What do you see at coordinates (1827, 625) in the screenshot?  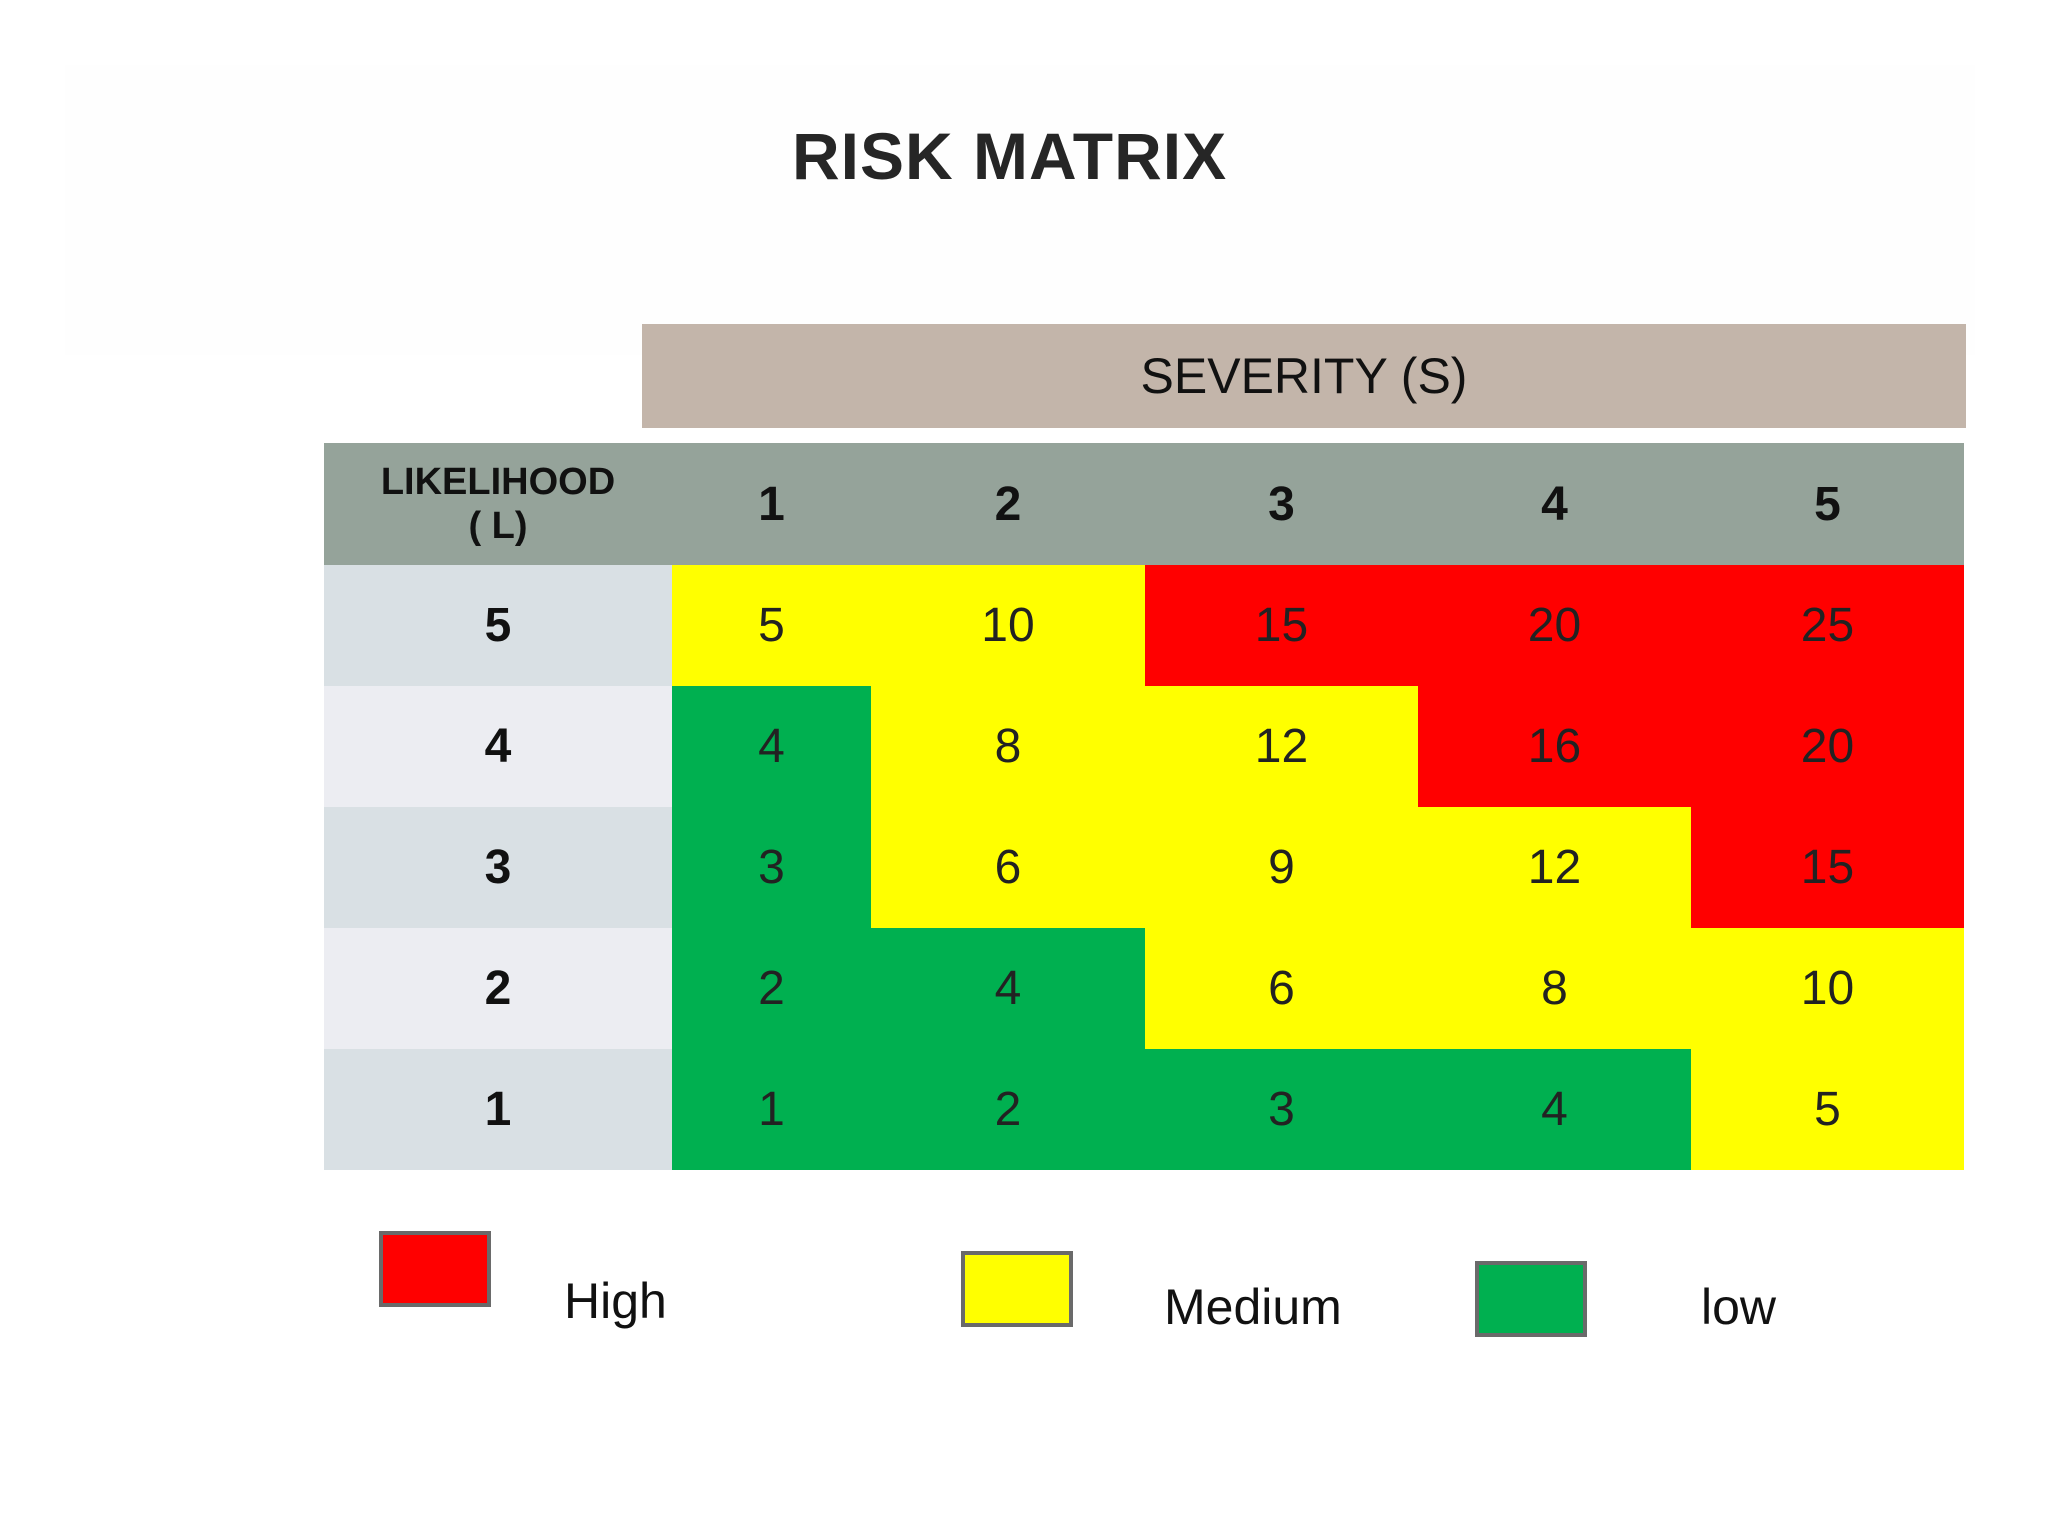 I see `risk-cell: 25` at bounding box center [1827, 625].